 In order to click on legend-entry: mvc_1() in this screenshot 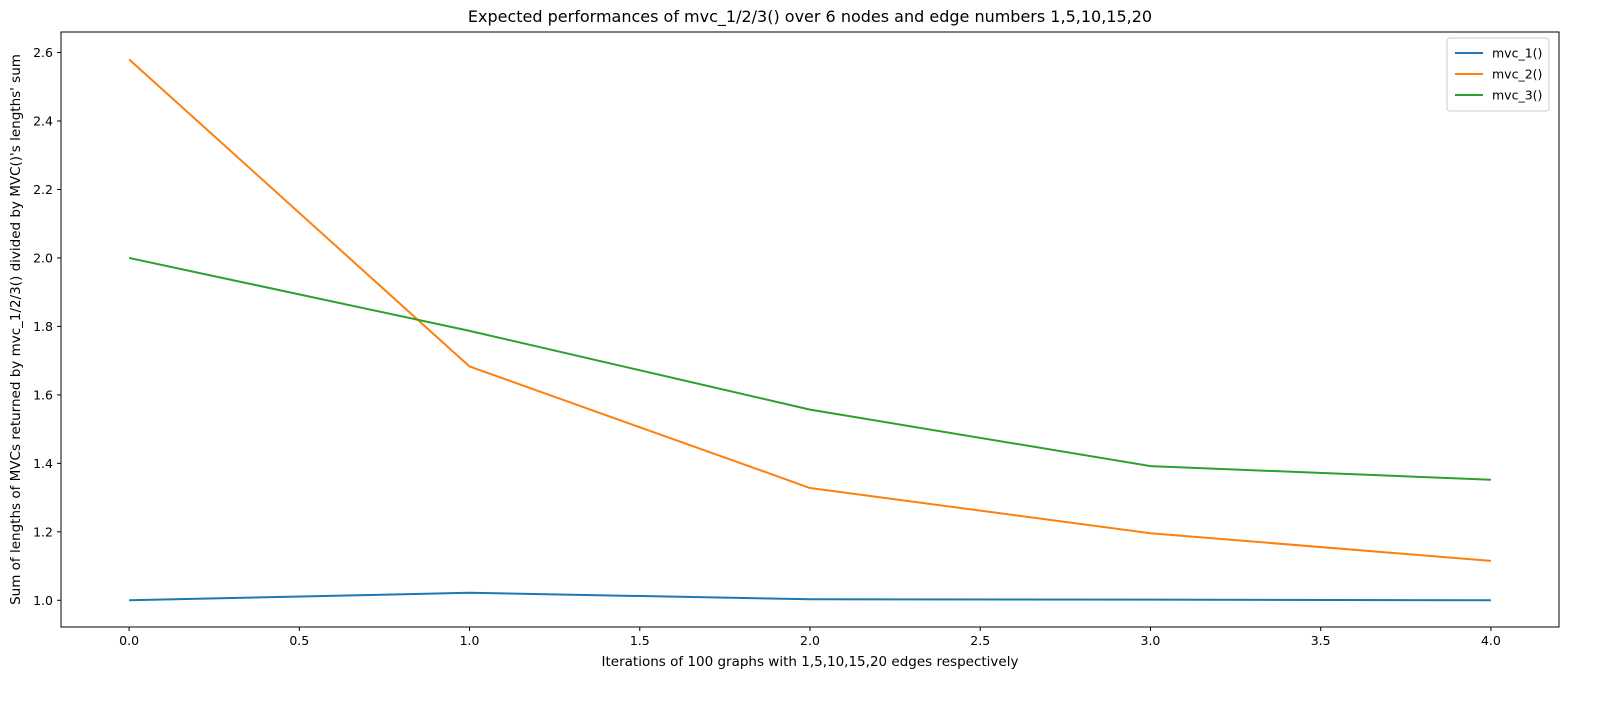, I will do `click(1517, 53)`.